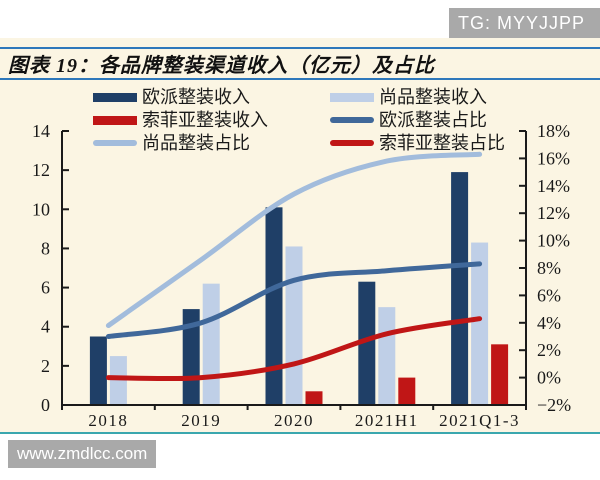 The image size is (600, 480). What do you see at coordinates (82, 454) in the screenshot?
I see `watermark: www.zmdlcc.com` at bounding box center [82, 454].